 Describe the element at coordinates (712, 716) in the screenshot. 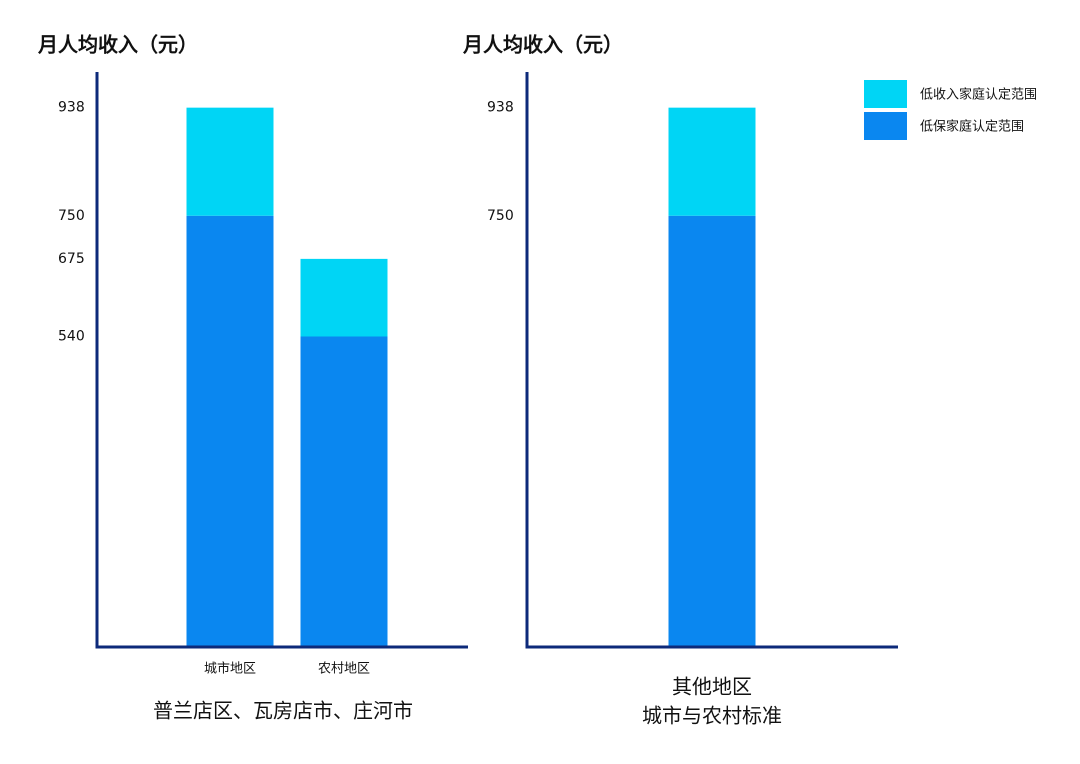

I see `x-axis-label: 城市与农村标准` at that location.